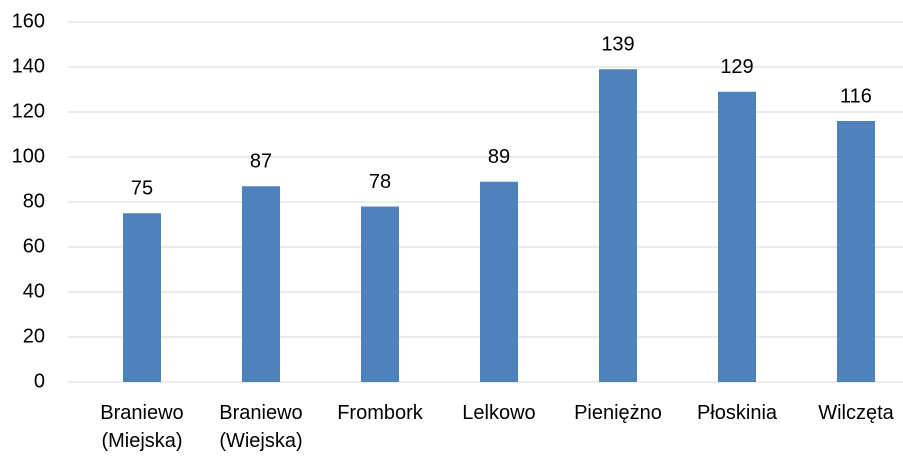 The height and width of the screenshot is (456, 903). What do you see at coordinates (617, 45) in the screenshot?
I see `data-label: 139` at bounding box center [617, 45].